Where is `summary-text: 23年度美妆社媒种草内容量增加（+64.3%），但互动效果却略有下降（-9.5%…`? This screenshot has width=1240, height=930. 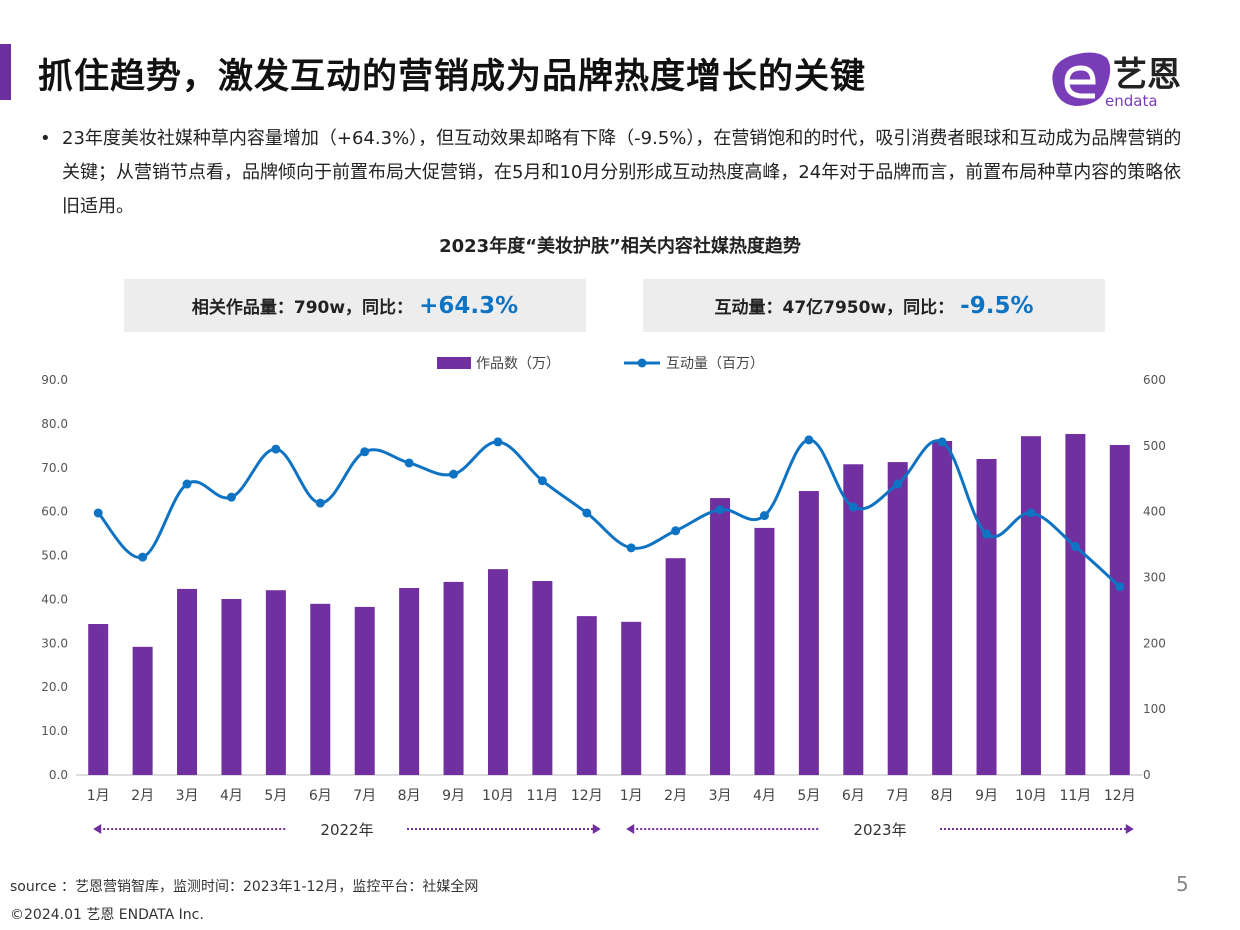
summary-text: 23年度美妆社媒种草内容量增加（+64.3%），但互动效果却略有下降（-9.5%… is located at coordinates (622, 172).